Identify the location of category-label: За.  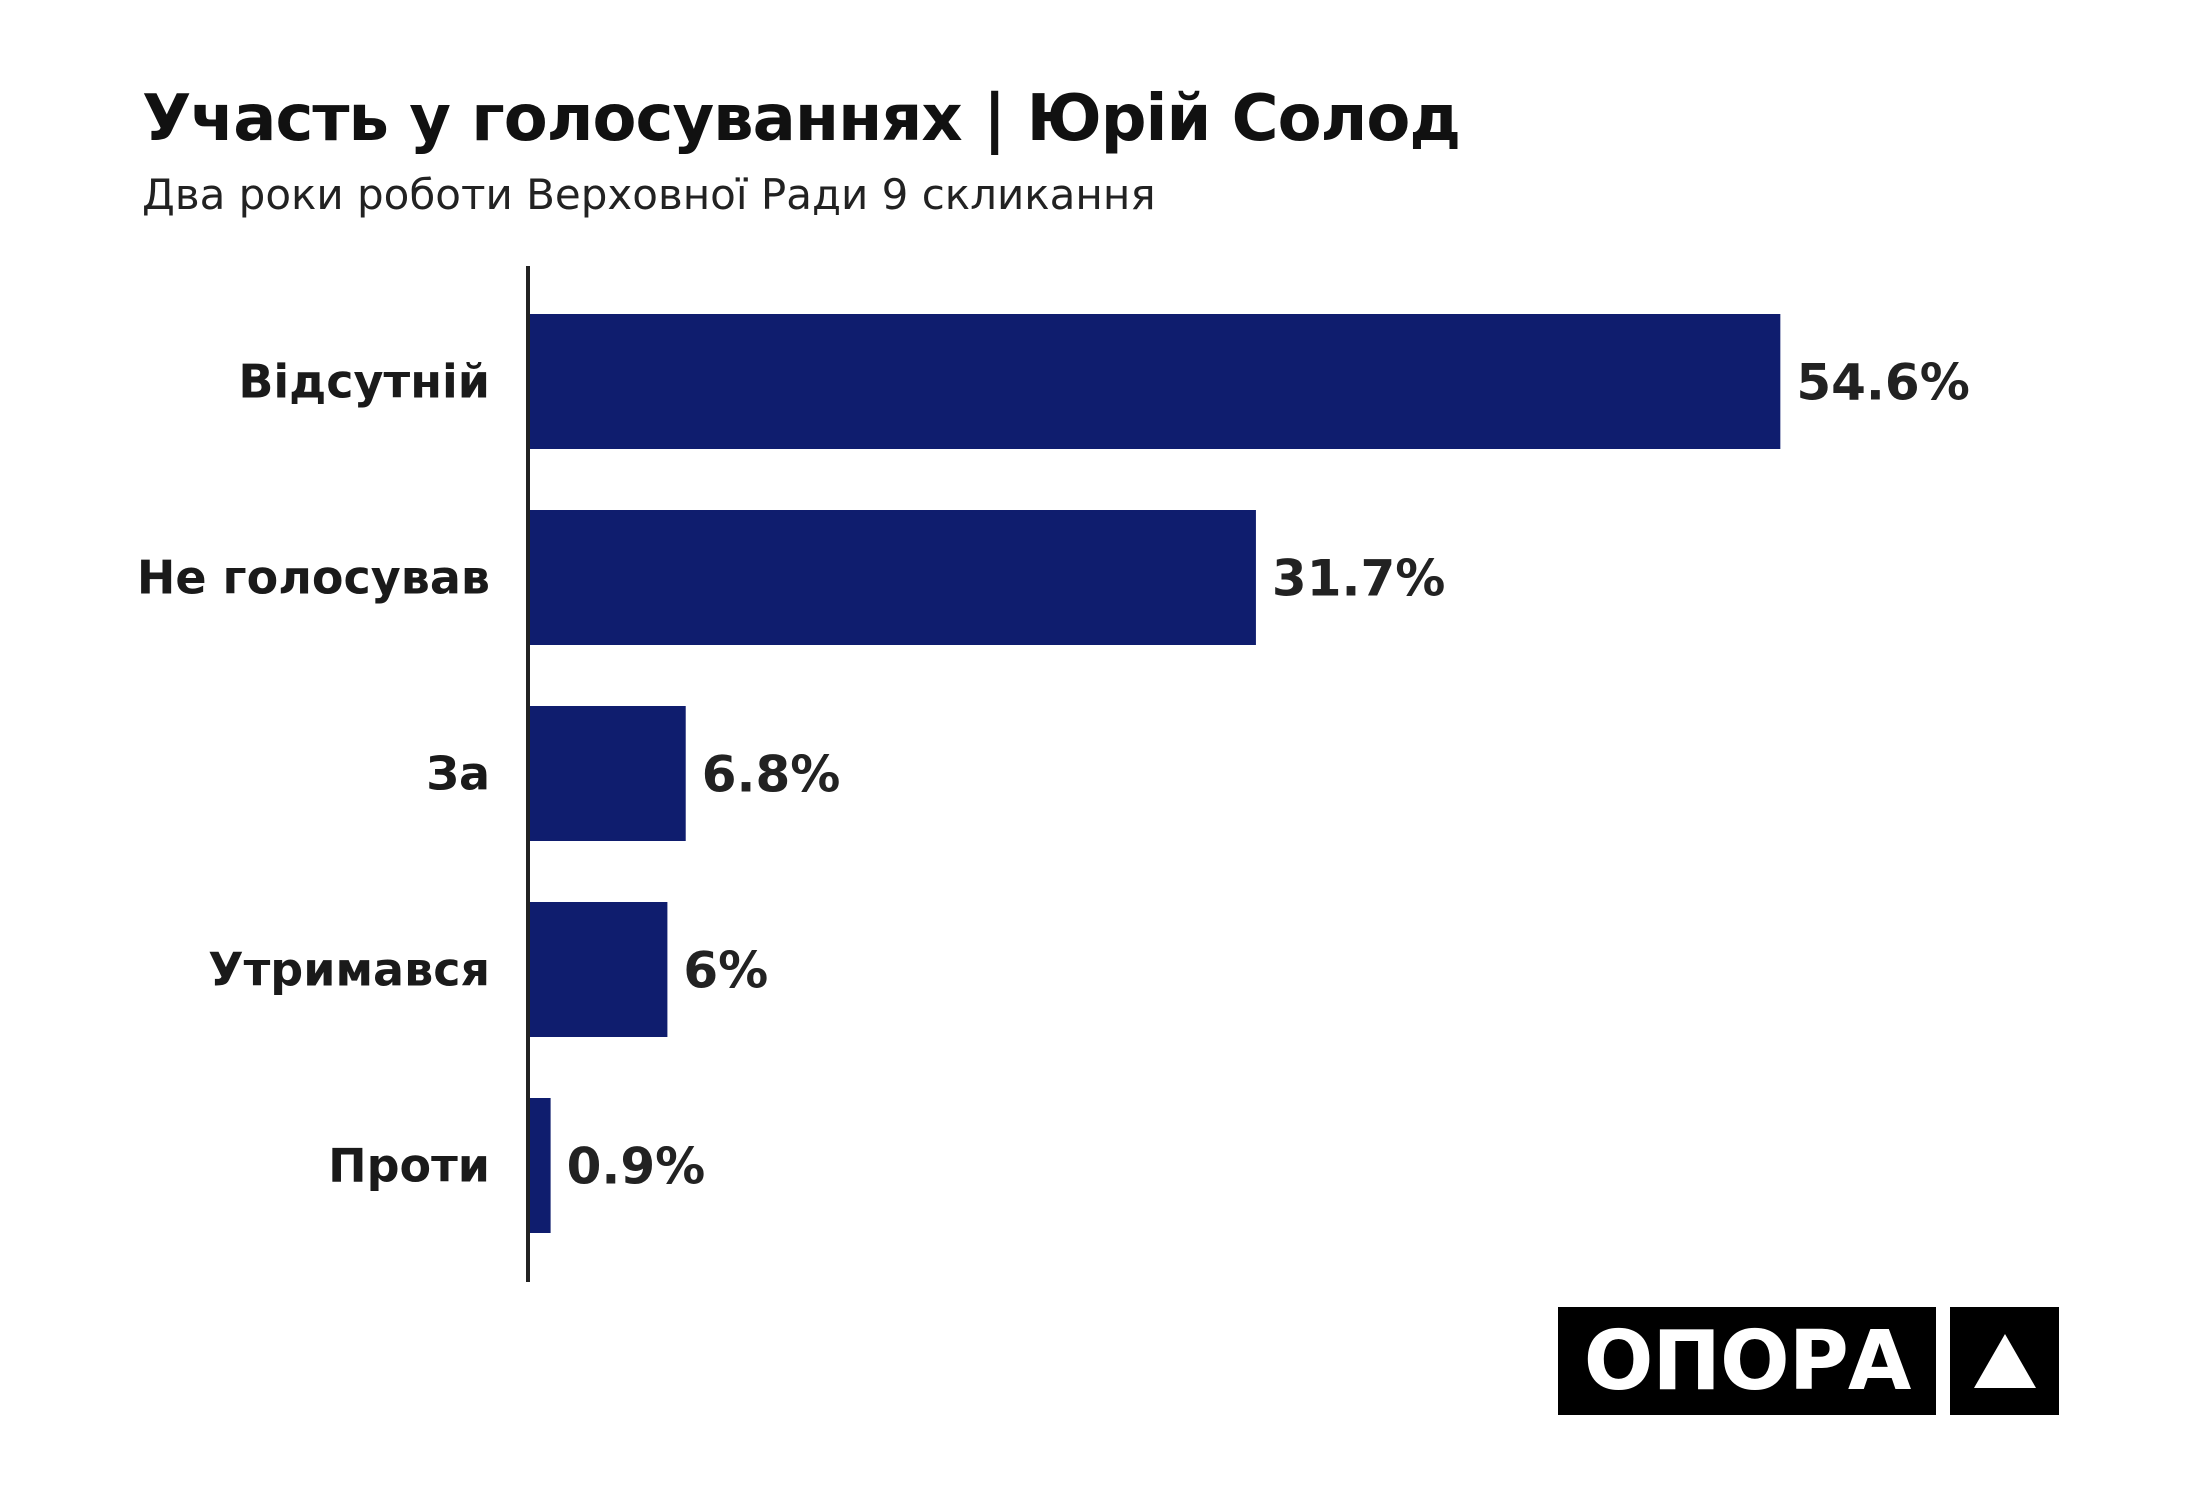
(458, 774).